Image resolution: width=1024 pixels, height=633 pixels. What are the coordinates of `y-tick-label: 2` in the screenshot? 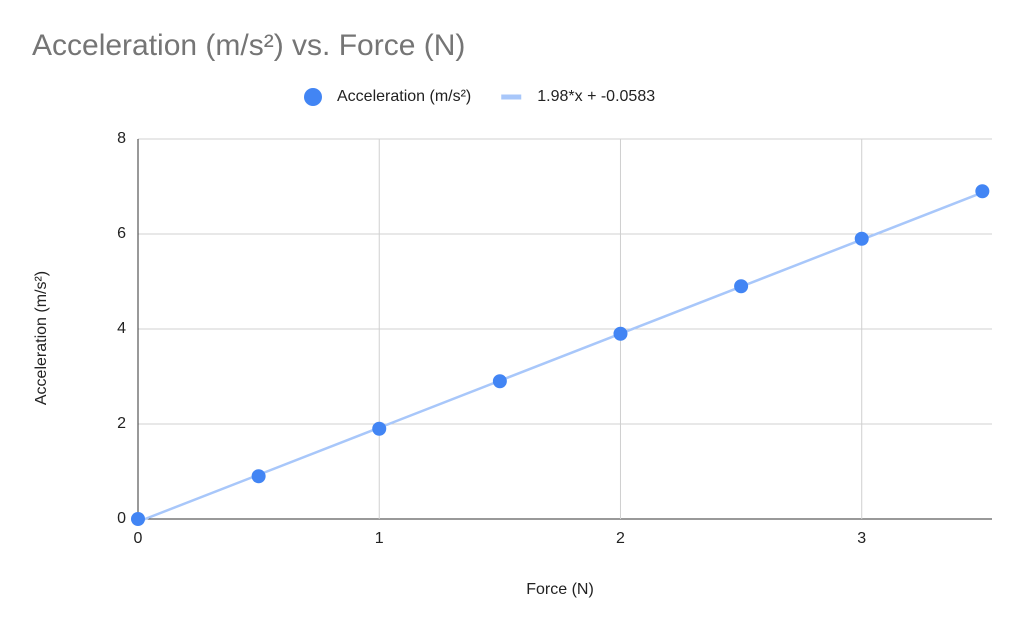 It's located at (121, 423).